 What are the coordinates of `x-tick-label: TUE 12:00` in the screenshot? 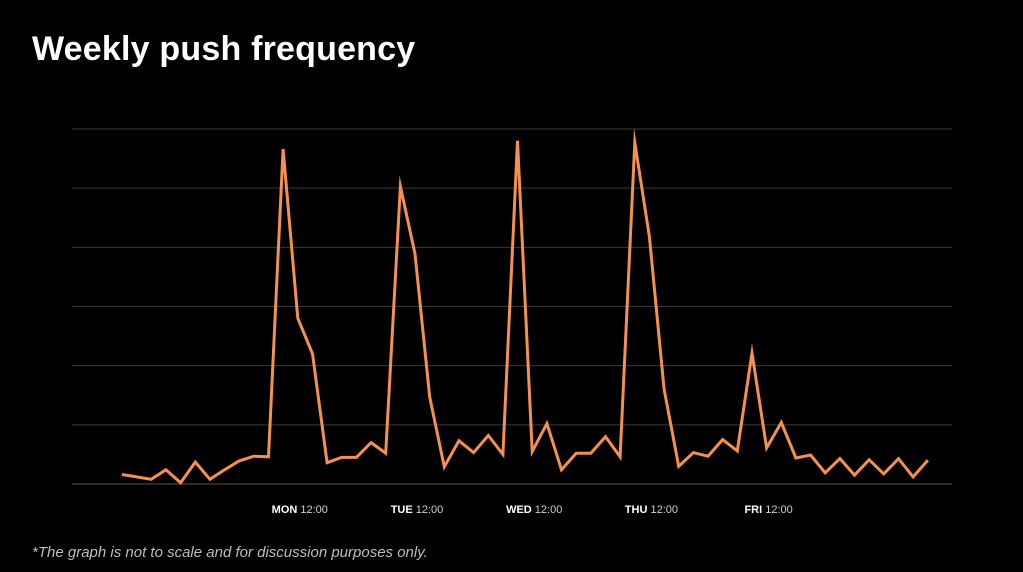 It's located at (417, 510).